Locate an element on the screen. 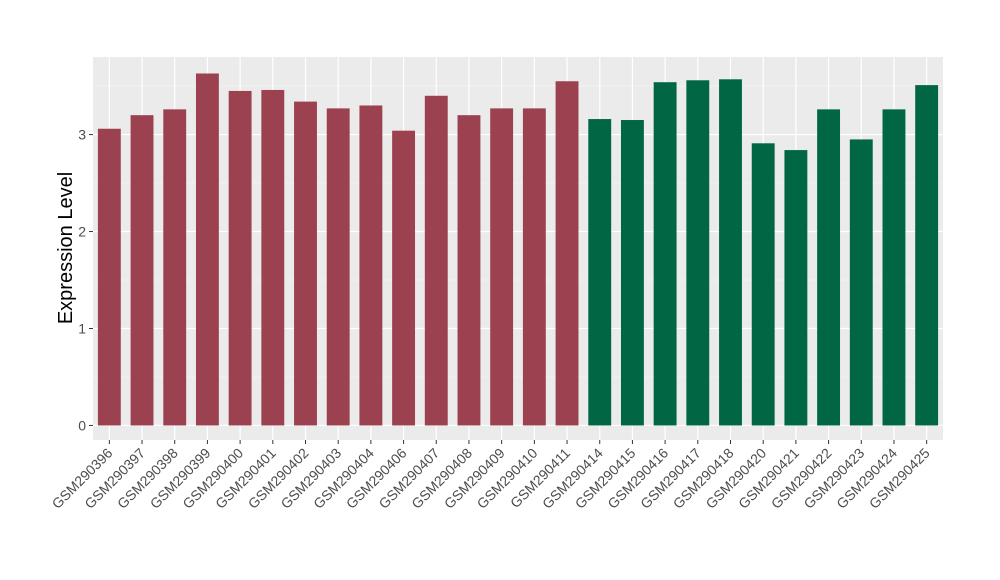  bar-GSM290399 is located at coordinates (207, 249).